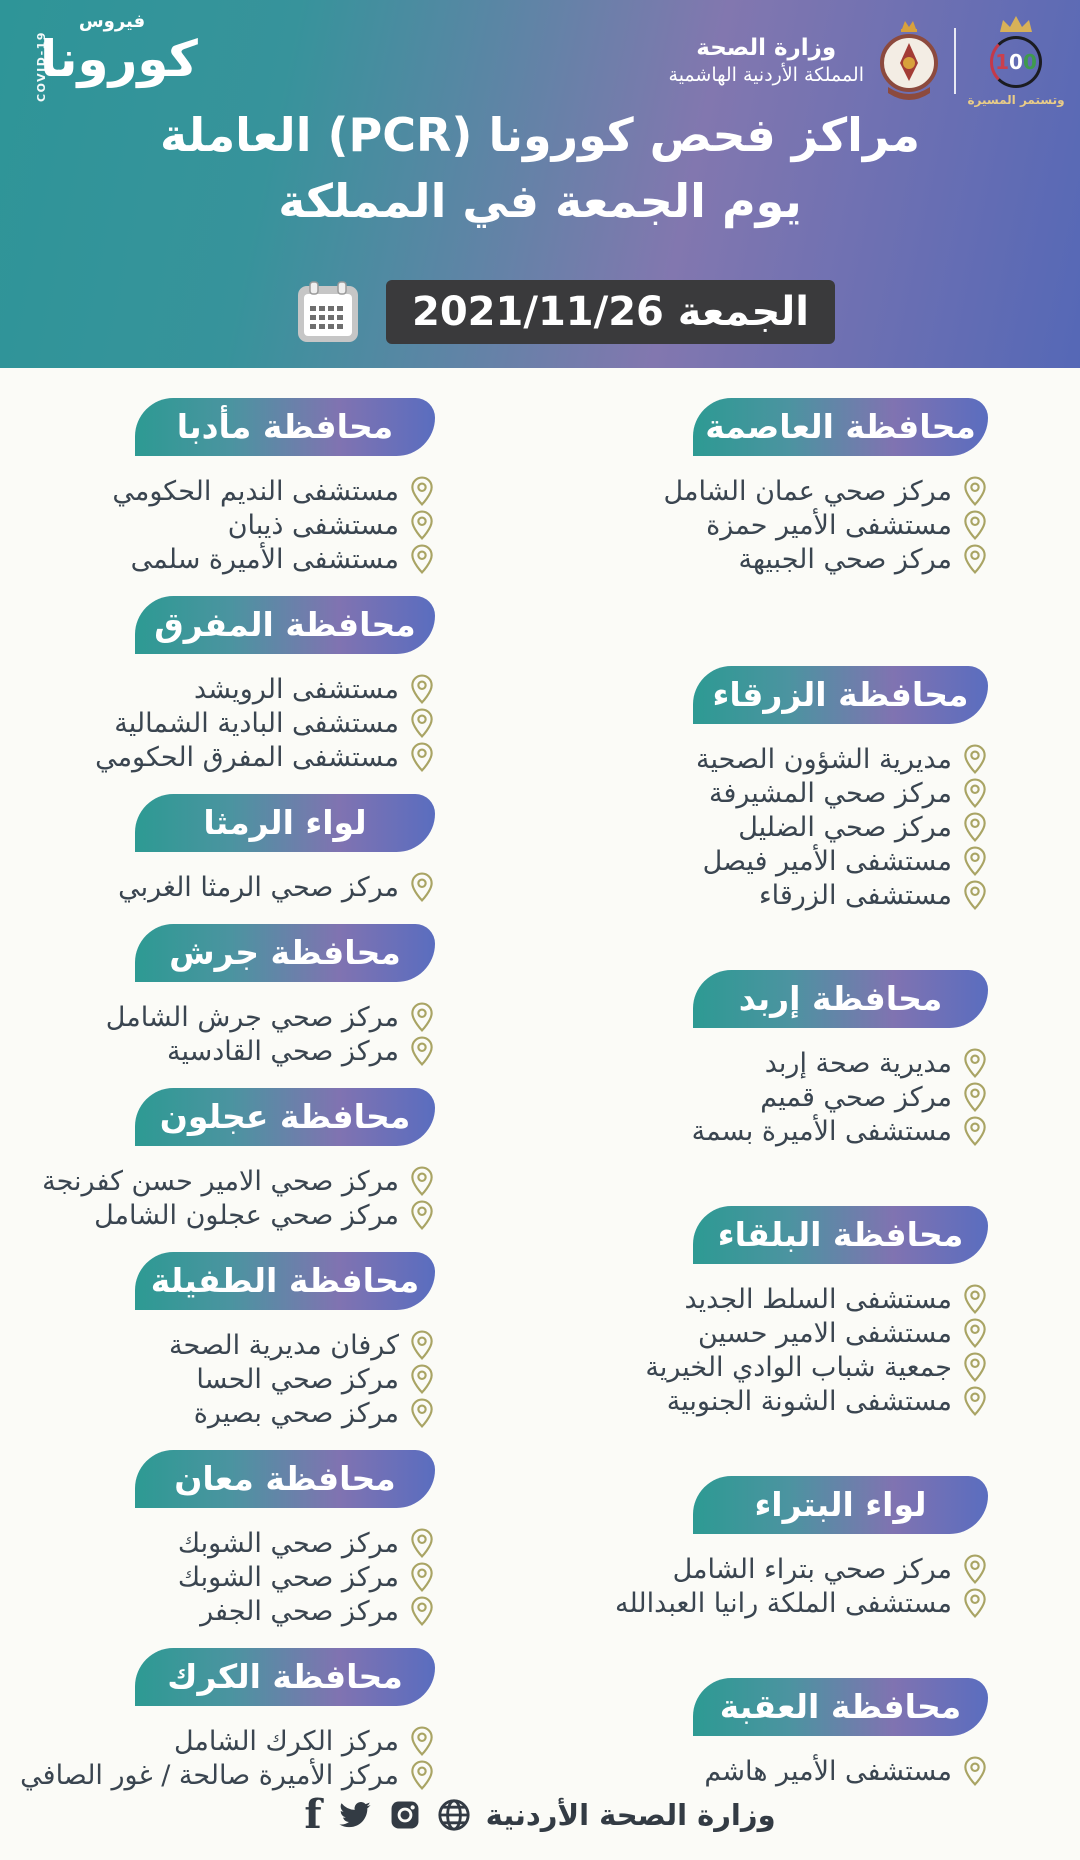 This screenshot has width=1080, height=1860. Describe the element at coordinates (285, 1677) in the screenshot. I see `section-title-ribbon: محافظة الكرك` at that location.